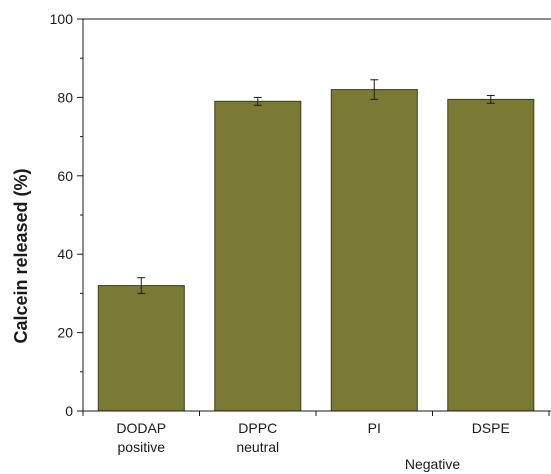 The image size is (551, 474). I want to click on y-tick-label-40: 40, so click(65, 254).